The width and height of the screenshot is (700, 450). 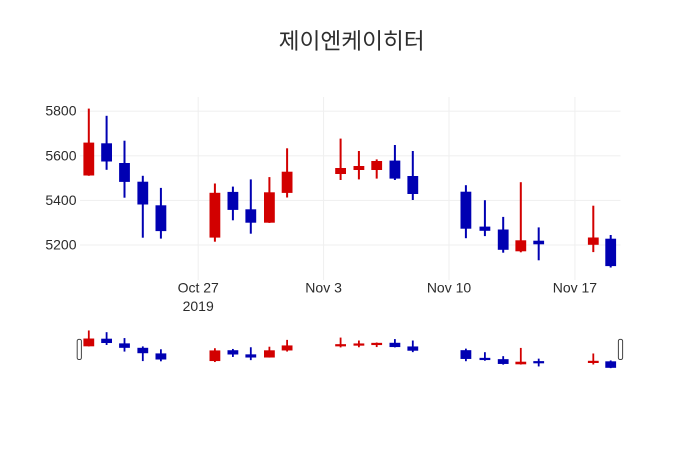 What do you see at coordinates (323, 288) in the screenshot?
I see `svg-text: Nov 3` at bounding box center [323, 288].